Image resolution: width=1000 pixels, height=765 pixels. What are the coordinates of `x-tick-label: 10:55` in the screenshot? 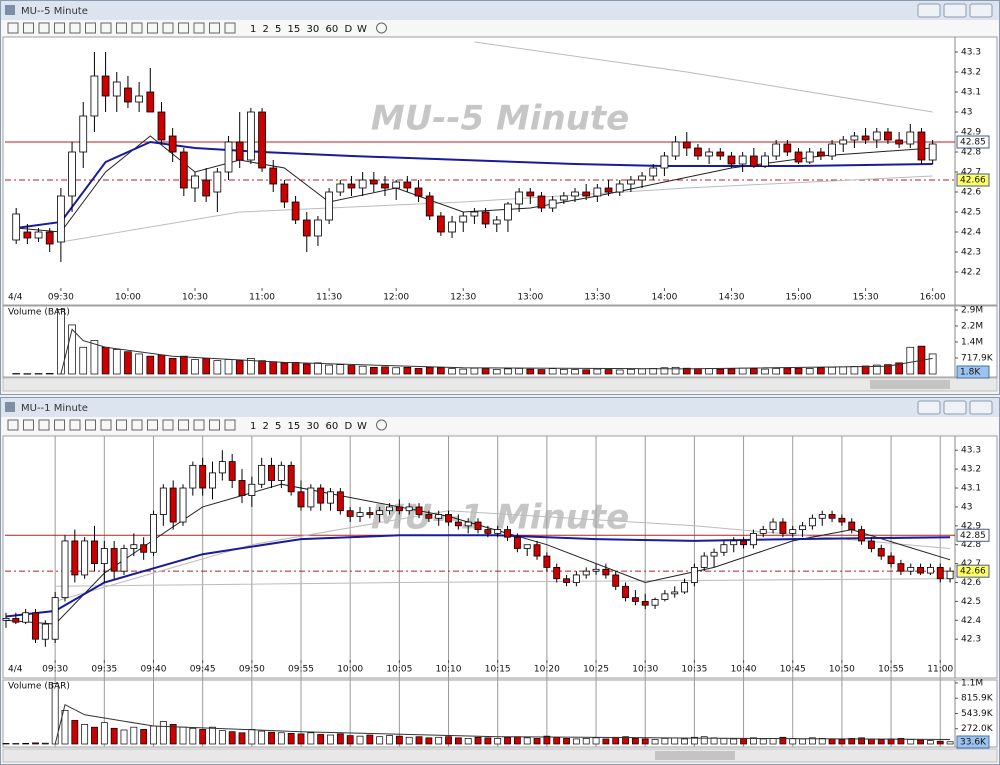 It's located at (891, 670).